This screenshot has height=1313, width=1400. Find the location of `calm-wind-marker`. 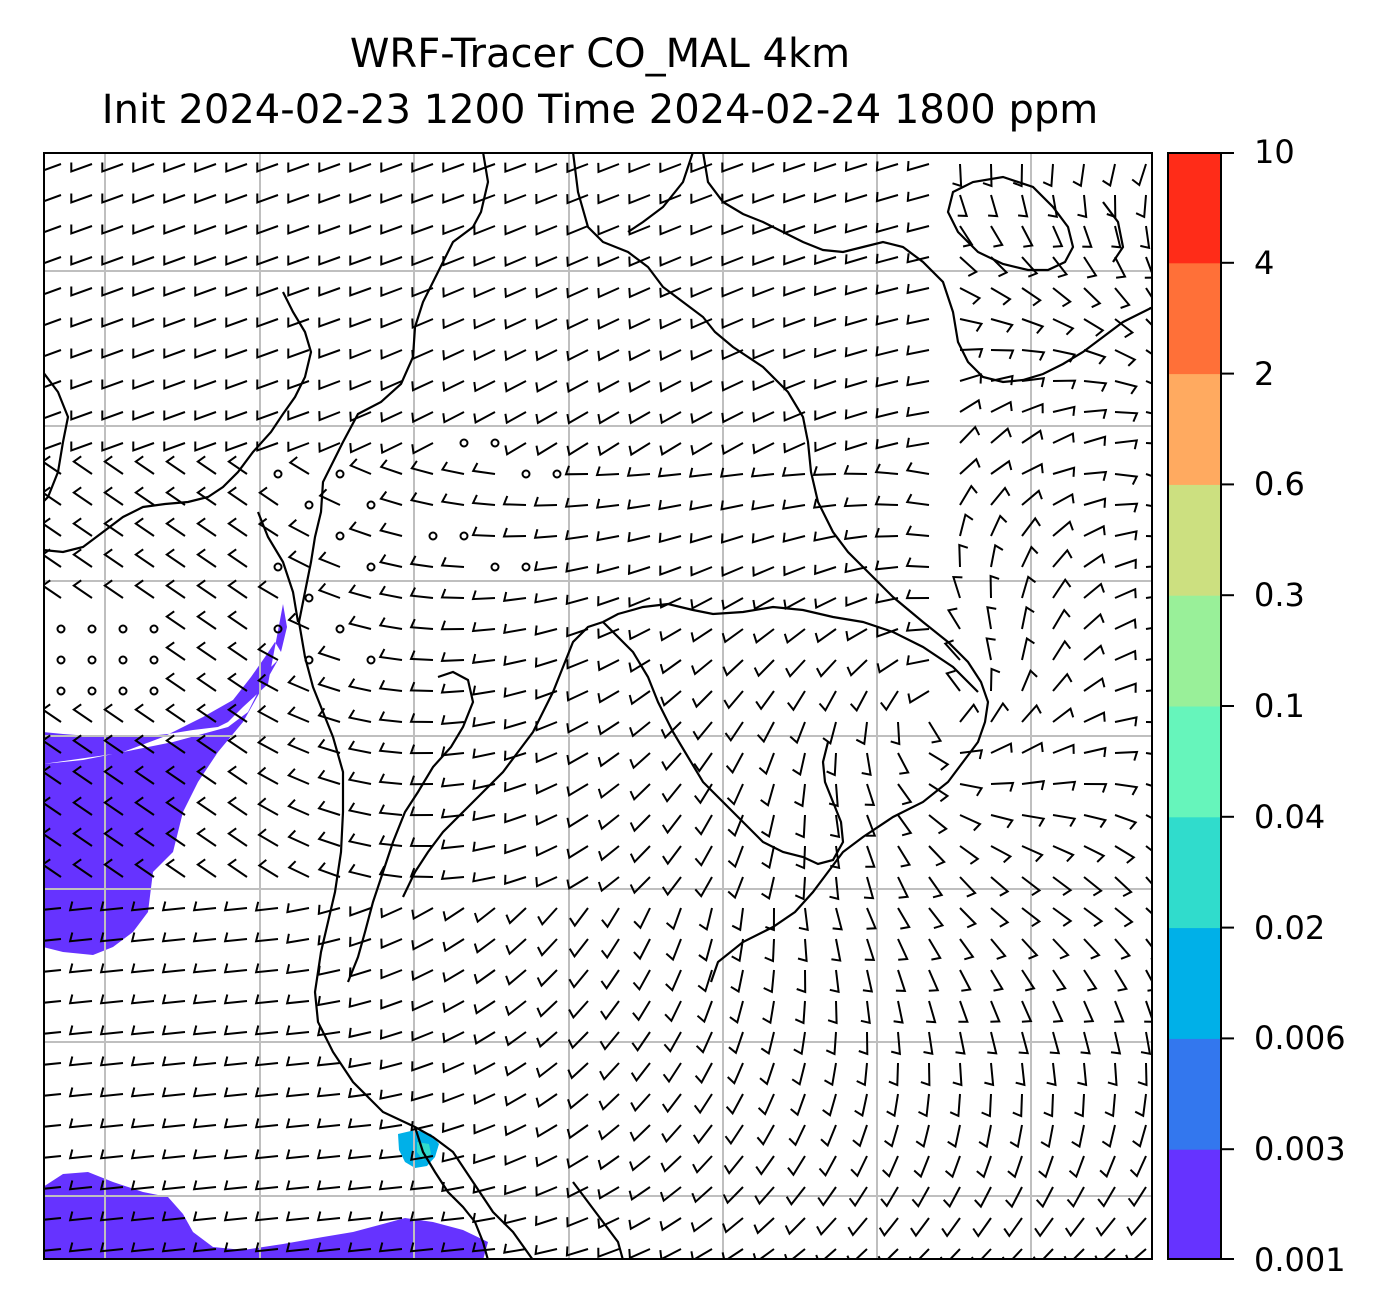

calm-wind-marker is located at coordinates (464, 536).